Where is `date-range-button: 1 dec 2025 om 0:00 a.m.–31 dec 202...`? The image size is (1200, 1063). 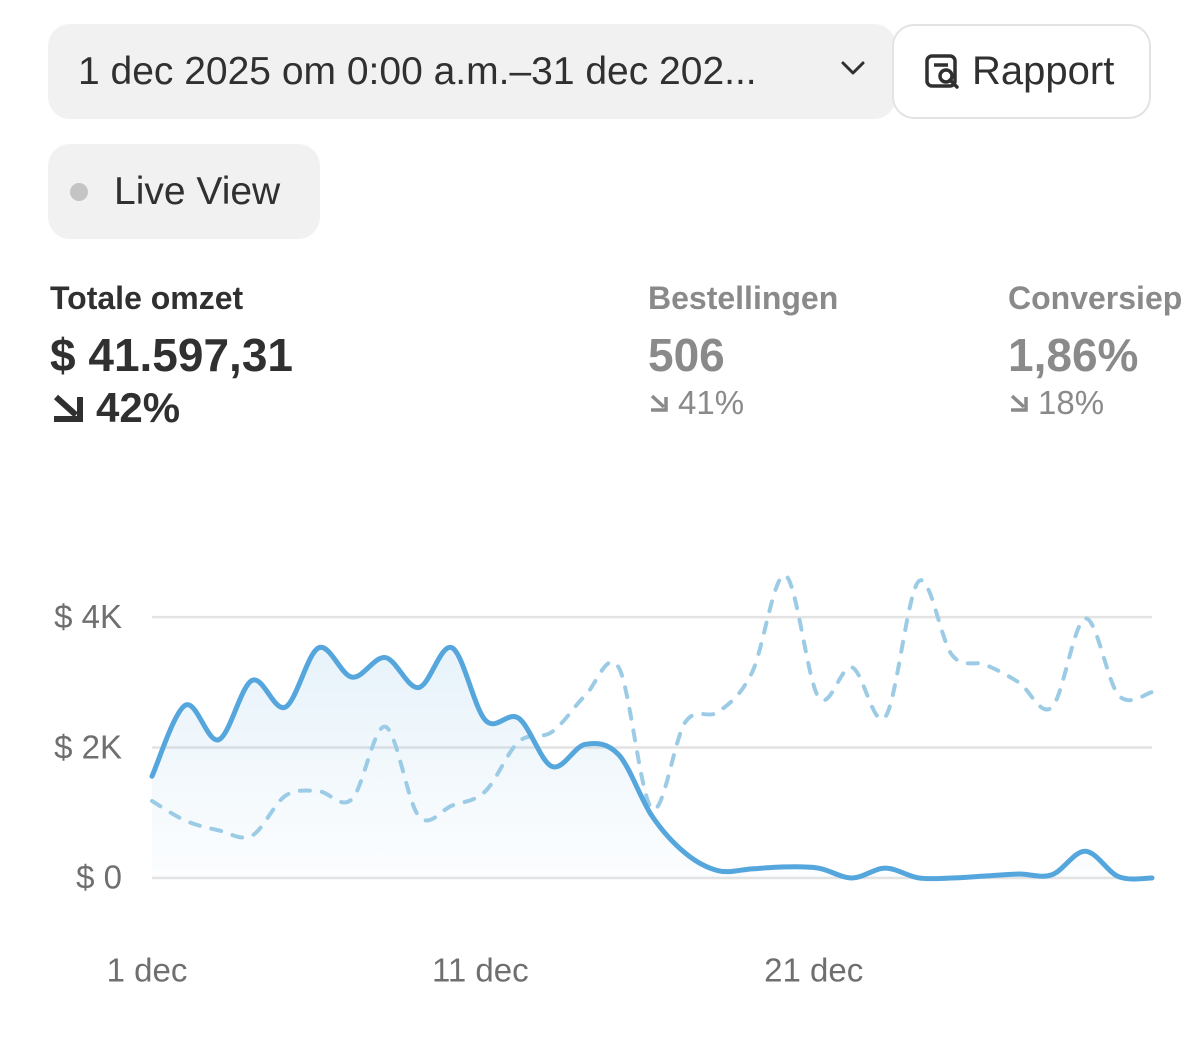
date-range-button: 1 dec 2025 om 0:00 a.m.–31 dec 202... is located at coordinates (472, 71).